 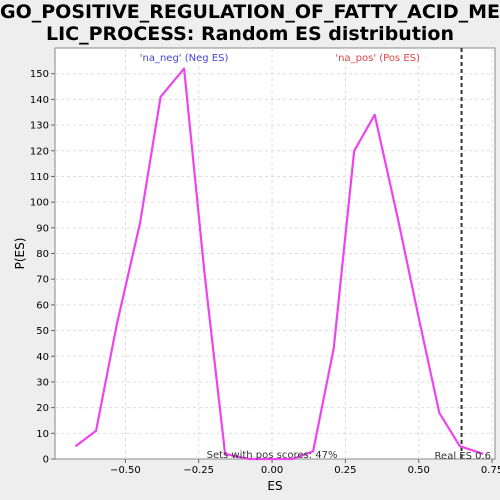 What do you see at coordinates (419, 470) in the screenshot?
I see `x-tick-label: 0.50` at bounding box center [419, 470].